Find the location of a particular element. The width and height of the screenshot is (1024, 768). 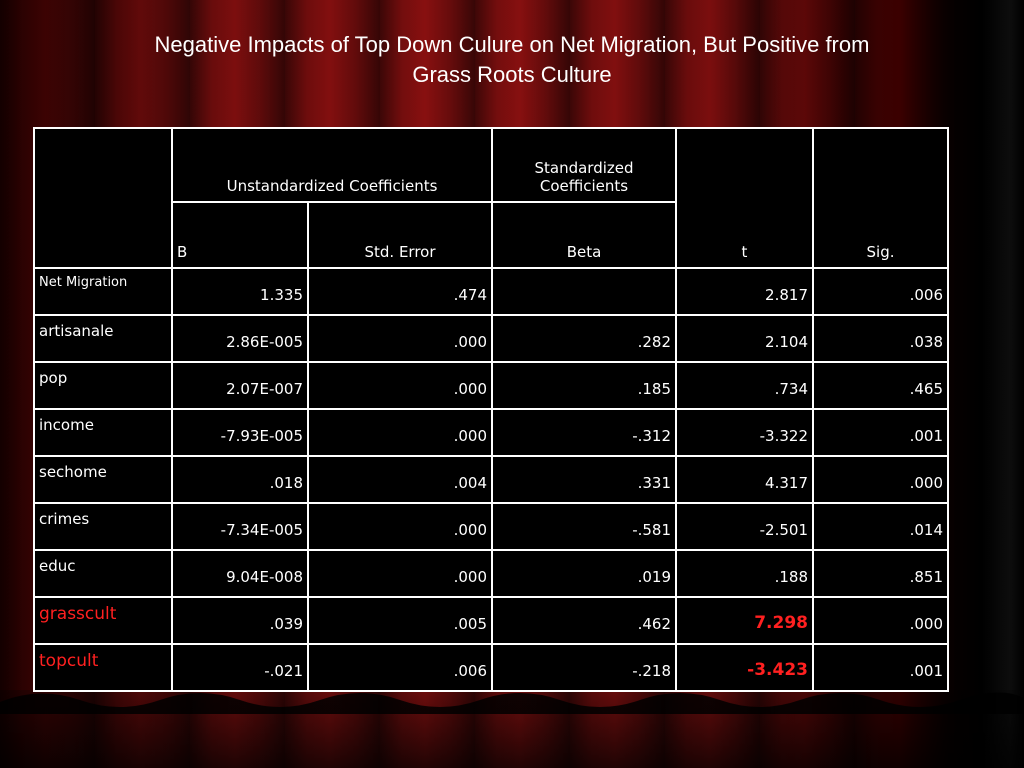

table-row: crimes -7.34E-005 .000 -.581 -2.501 .014 is located at coordinates (491, 526).